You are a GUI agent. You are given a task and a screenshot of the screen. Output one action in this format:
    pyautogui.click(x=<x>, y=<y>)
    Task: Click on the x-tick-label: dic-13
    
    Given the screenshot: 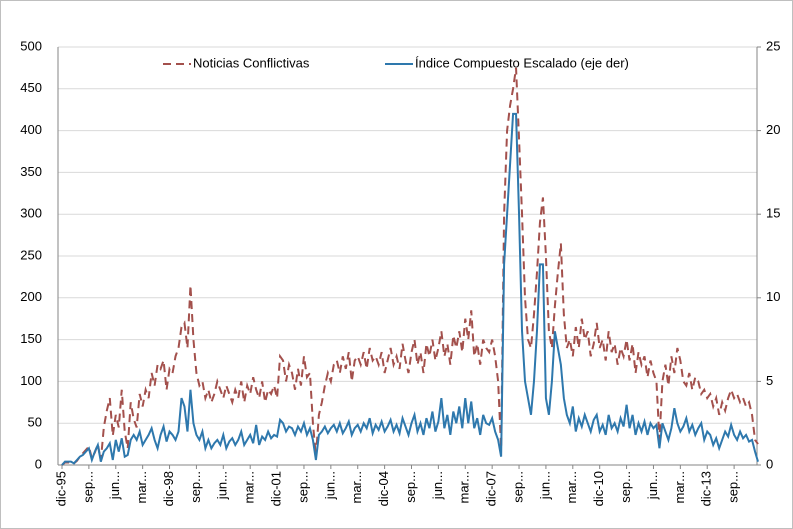 What is the action you would take?
    pyautogui.click(x=706, y=488)
    